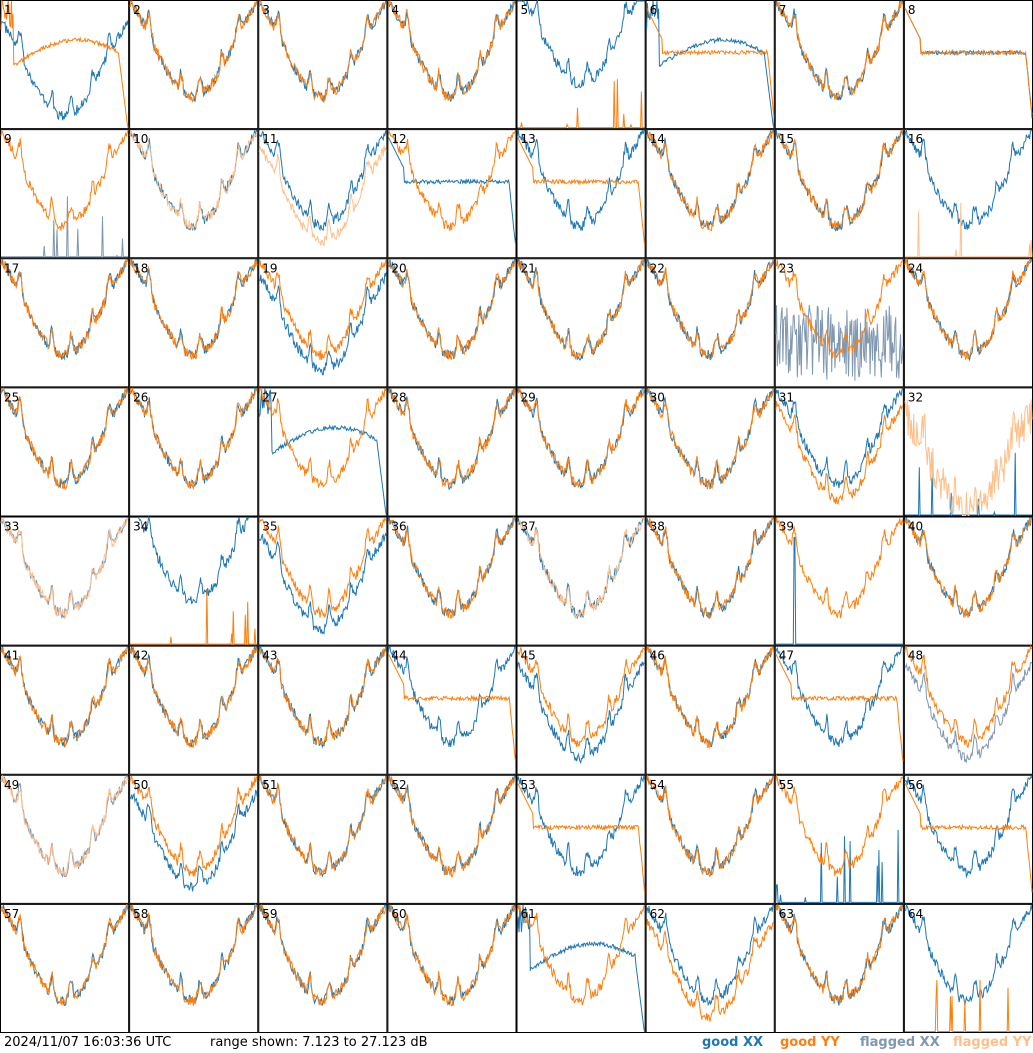 The height and width of the screenshot is (1053, 1033). What do you see at coordinates (657, 397) in the screenshot?
I see `panel-label: 30` at bounding box center [657, 397].